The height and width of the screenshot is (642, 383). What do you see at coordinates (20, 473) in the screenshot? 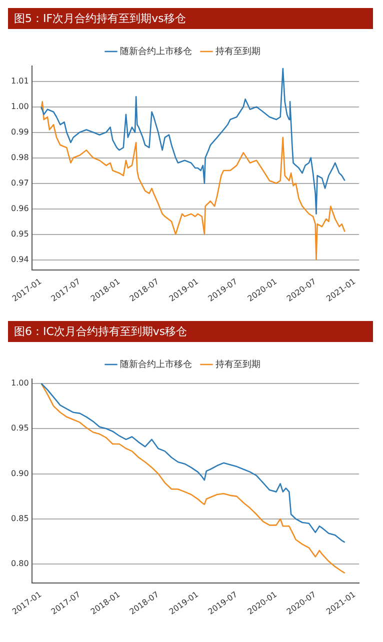
I see `y-tick-label: 0.90` at bounding box center [20, 473].